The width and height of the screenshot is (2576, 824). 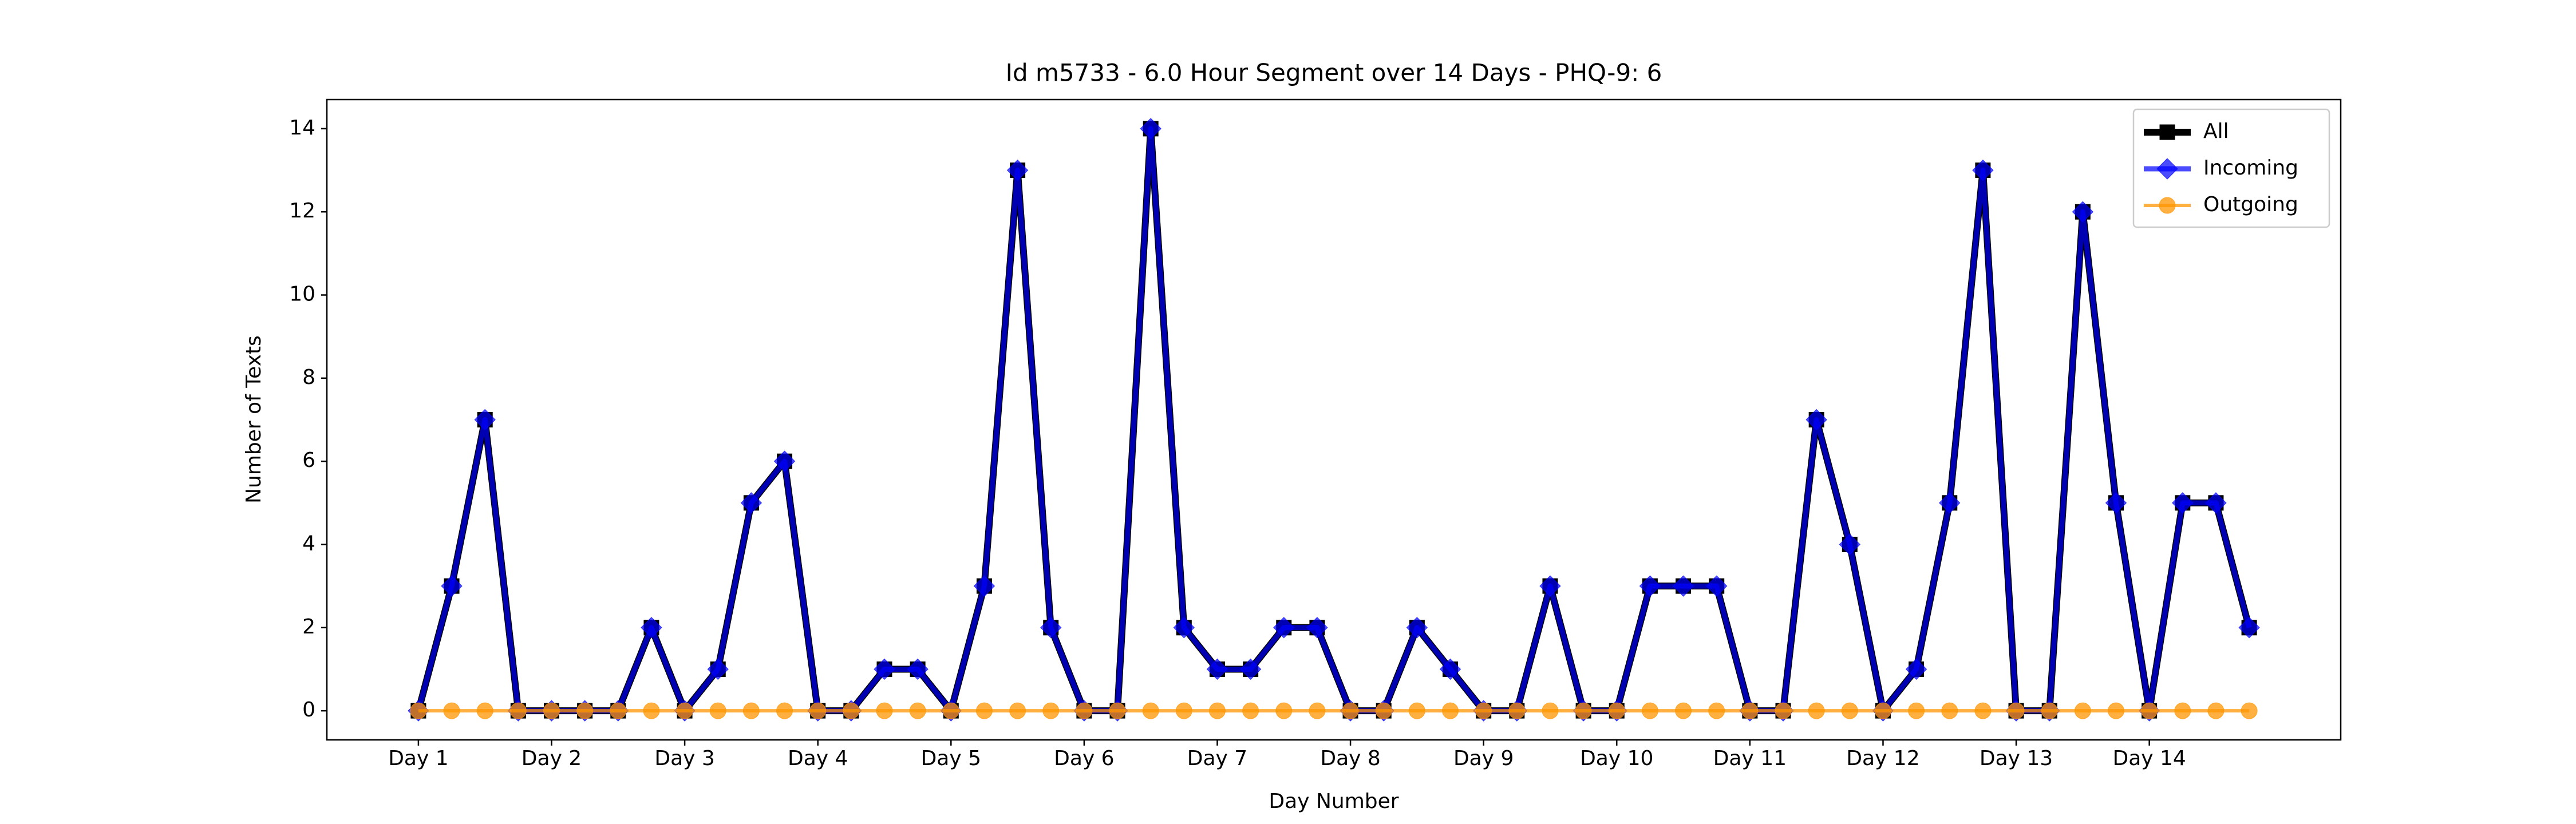 I want to click on x-tick-label: Day 4, so click(x=818, y=758).